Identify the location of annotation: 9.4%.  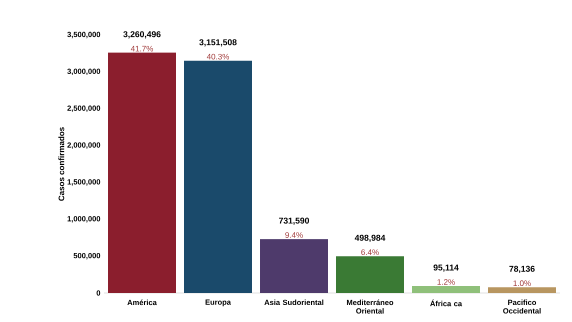
(294, 235).